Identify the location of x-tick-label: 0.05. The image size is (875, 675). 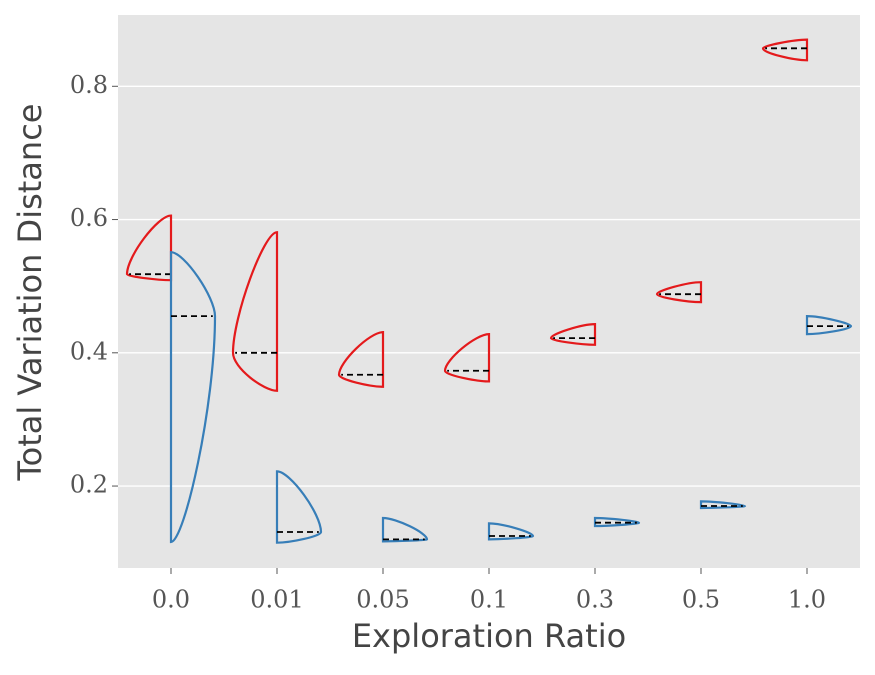
(382, 600).